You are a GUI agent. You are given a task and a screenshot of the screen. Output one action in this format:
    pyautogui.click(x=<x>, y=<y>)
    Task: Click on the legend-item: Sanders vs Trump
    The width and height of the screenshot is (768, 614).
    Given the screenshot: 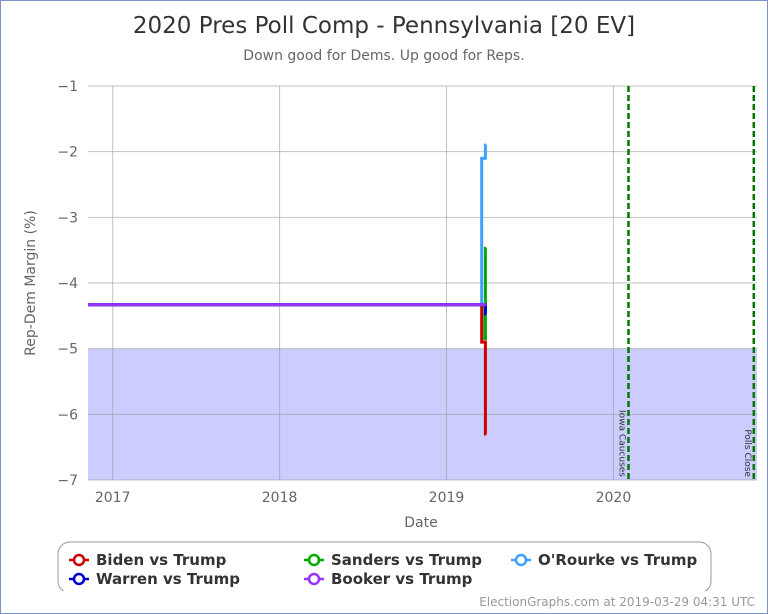 What is the action you would take?
    pyautogui.click(x=393, y=560)
    